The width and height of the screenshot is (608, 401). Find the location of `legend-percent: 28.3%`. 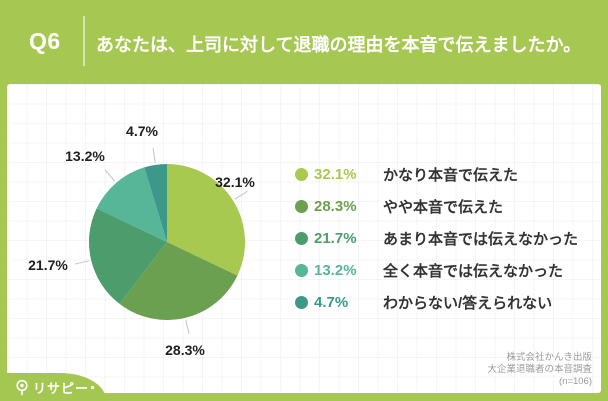

legend-percent: 28.3% is located at coordinates (335, 206).